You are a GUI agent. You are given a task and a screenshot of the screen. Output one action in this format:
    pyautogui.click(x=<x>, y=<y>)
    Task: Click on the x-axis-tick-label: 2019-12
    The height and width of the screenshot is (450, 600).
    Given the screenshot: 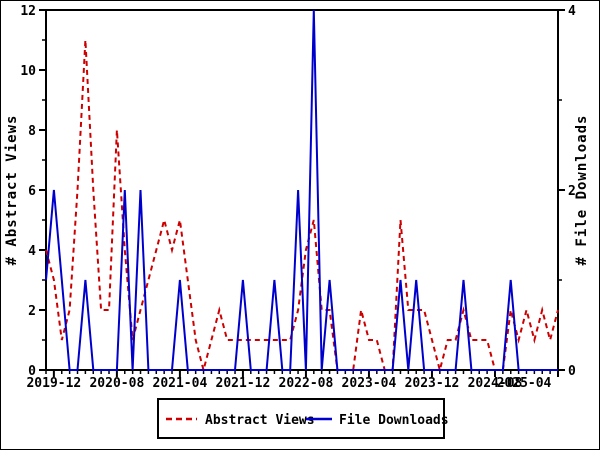 What is the action you would take?
    pyautogui.click(x=53, y=383)
    